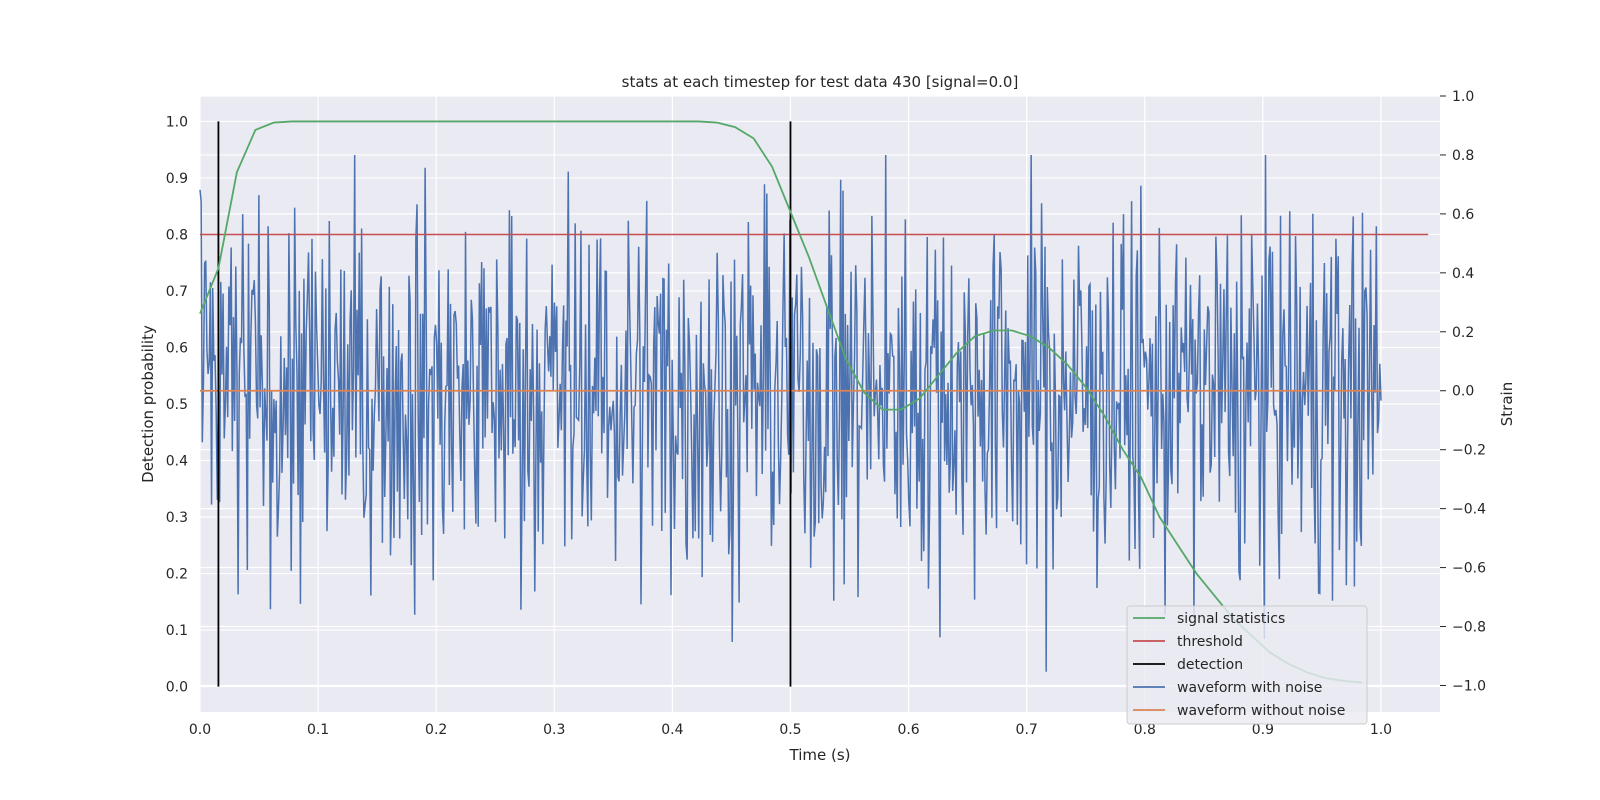 The width and height of the screenshot is (1600, 800). What do you see at coordinates (177, 292) in the screenshot?
I see `left-y-tick-label: 0.7` at bounding box center [177, 292].